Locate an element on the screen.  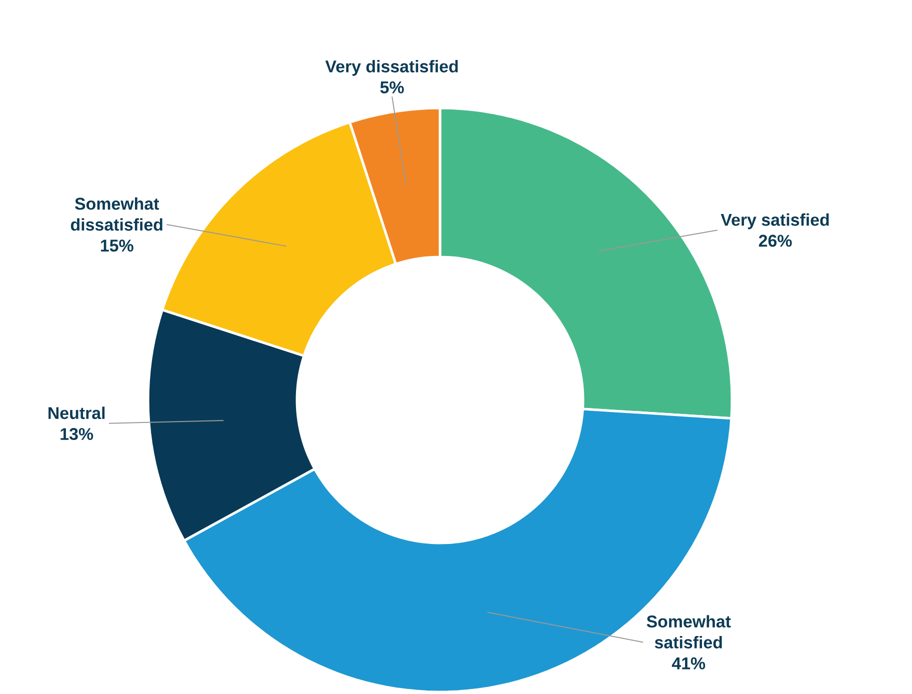
slice-label: Somewhat satisfied is located at coordinates (688, 631).